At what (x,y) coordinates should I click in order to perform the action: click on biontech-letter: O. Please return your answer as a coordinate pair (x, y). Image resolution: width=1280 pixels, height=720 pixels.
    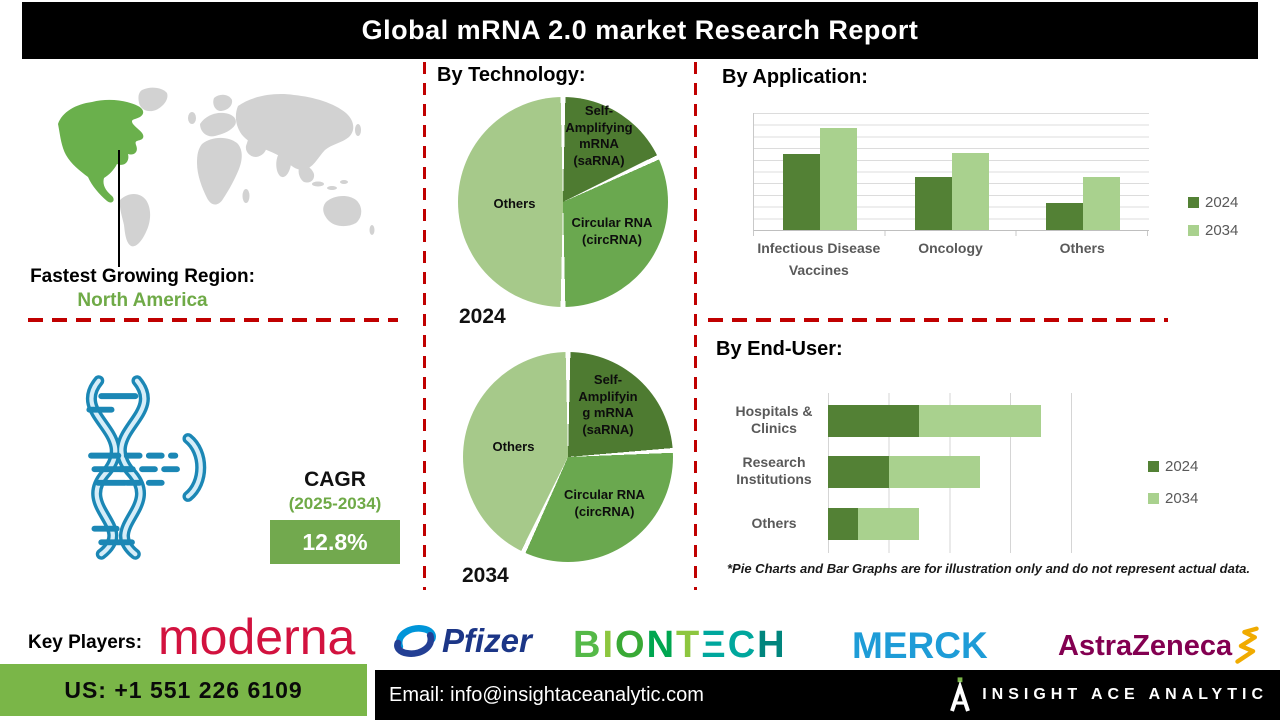
    Looking at the image, I should click on (631, 645).